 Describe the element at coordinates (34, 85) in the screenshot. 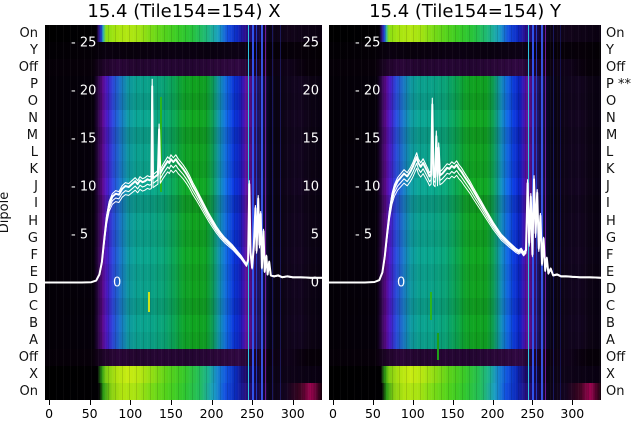

I see `dipole-row-label: P` at that location.